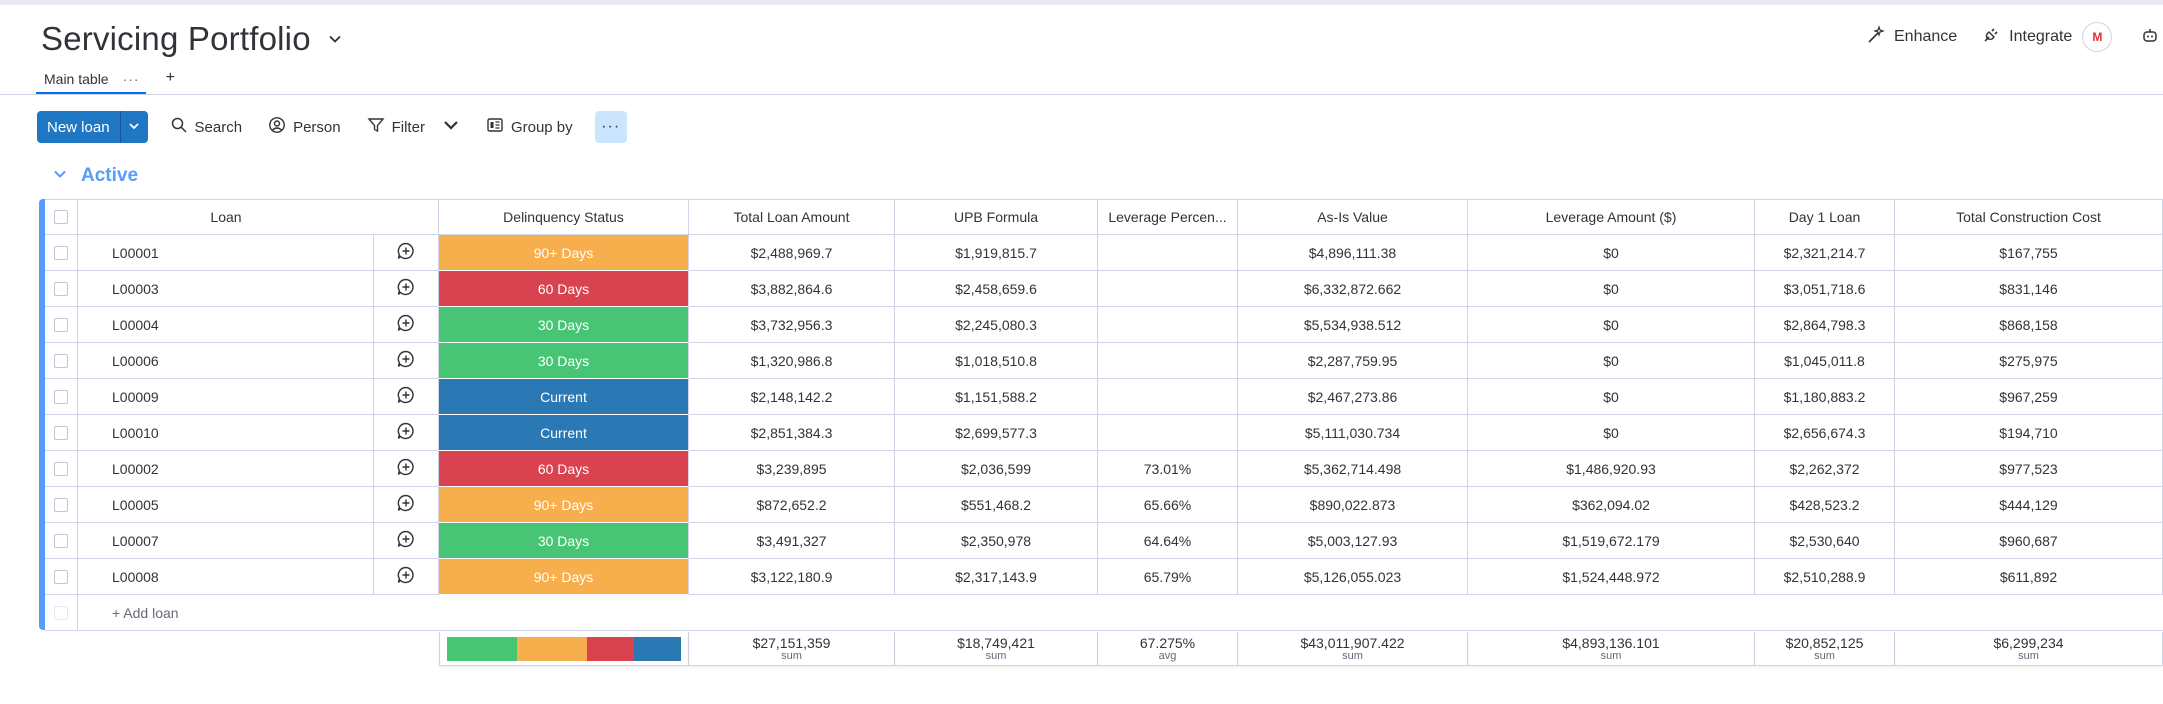  I want to click on column-header-lev_amt: Leverage Amount ($), so click(1611, 217).